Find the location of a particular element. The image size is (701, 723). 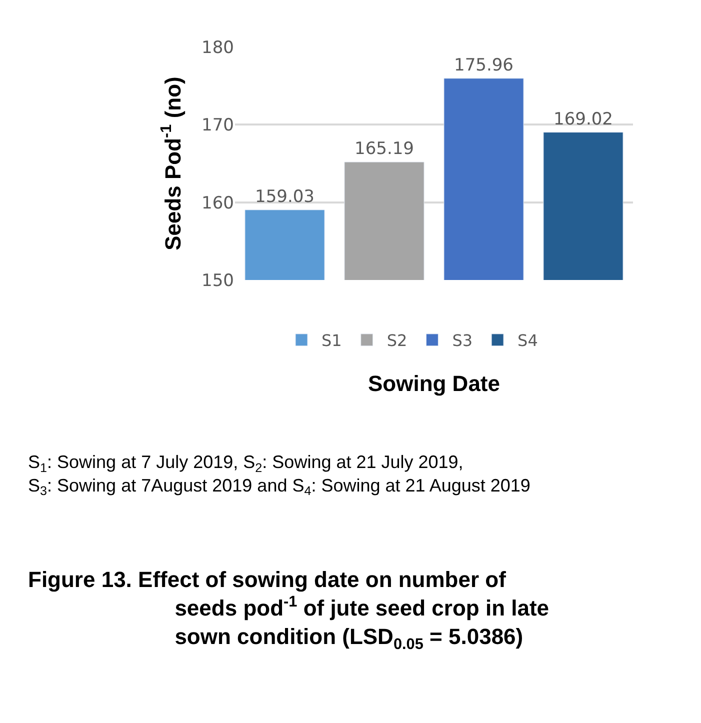

data-label: 165.19 is located at coordinates (384, 149).